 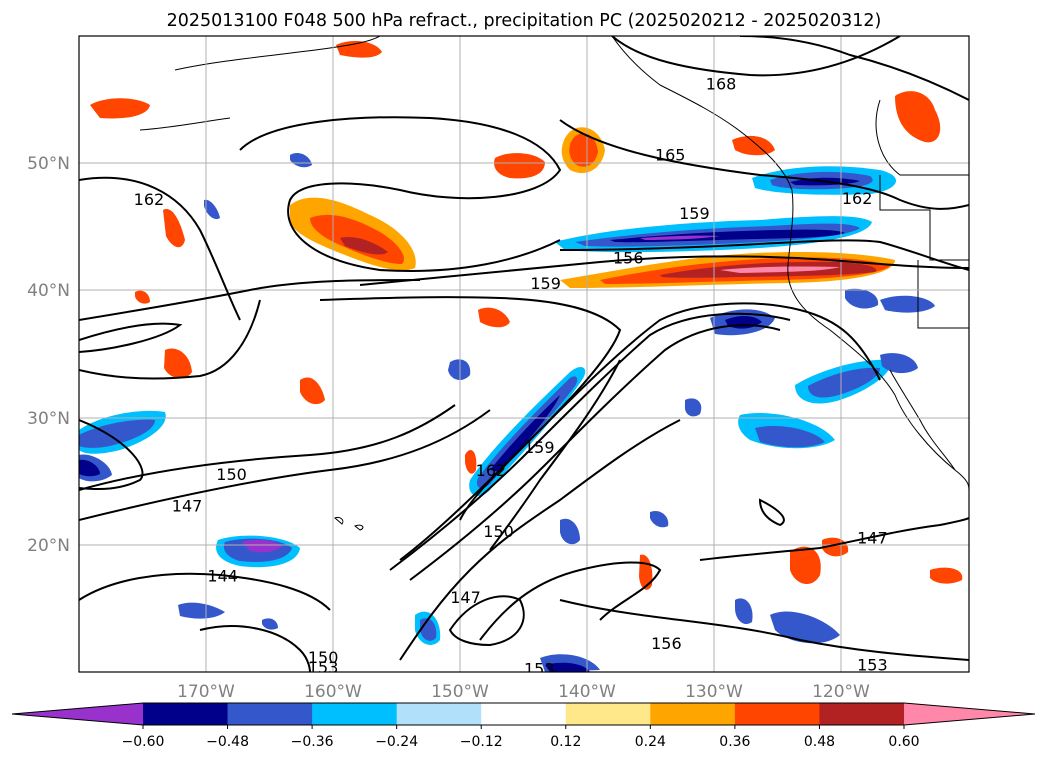 I want to click on colorbar-extend-high, so click(x=969, y=714).